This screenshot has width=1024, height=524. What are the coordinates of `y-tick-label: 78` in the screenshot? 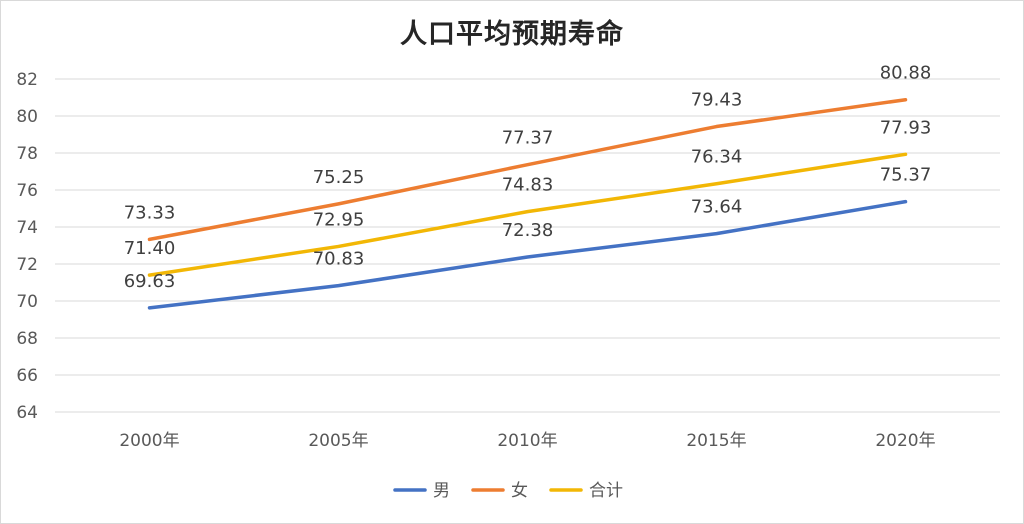 It's located at (27, 154).